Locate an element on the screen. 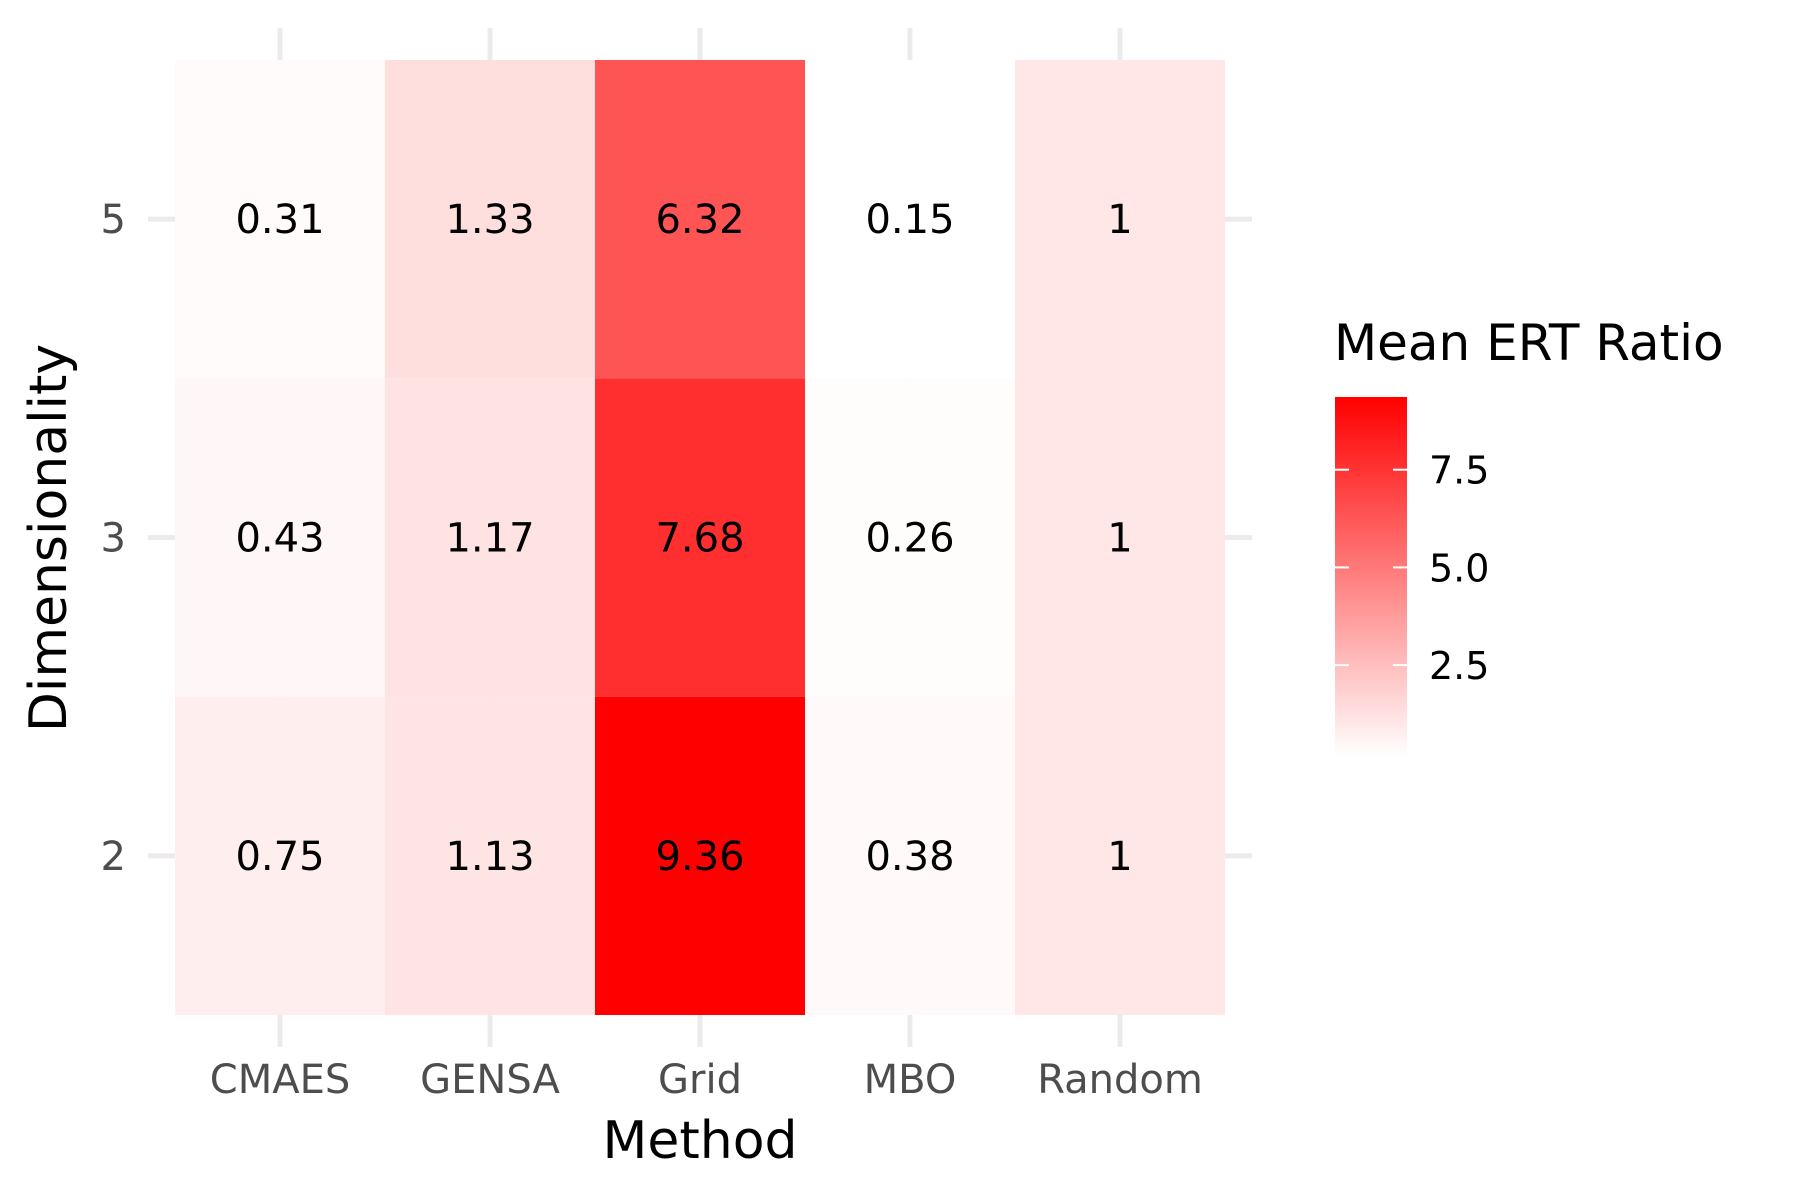  cell-value-label: 0.15 is located at coordinates (909, 220).